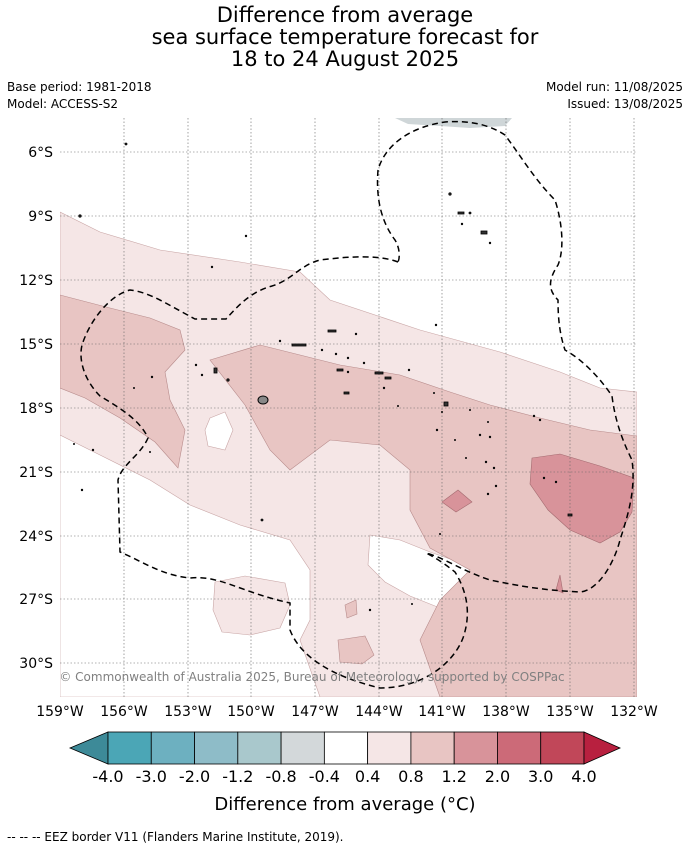  I want to click on base-period: Base period: 1981-2018, so click(79, 87).